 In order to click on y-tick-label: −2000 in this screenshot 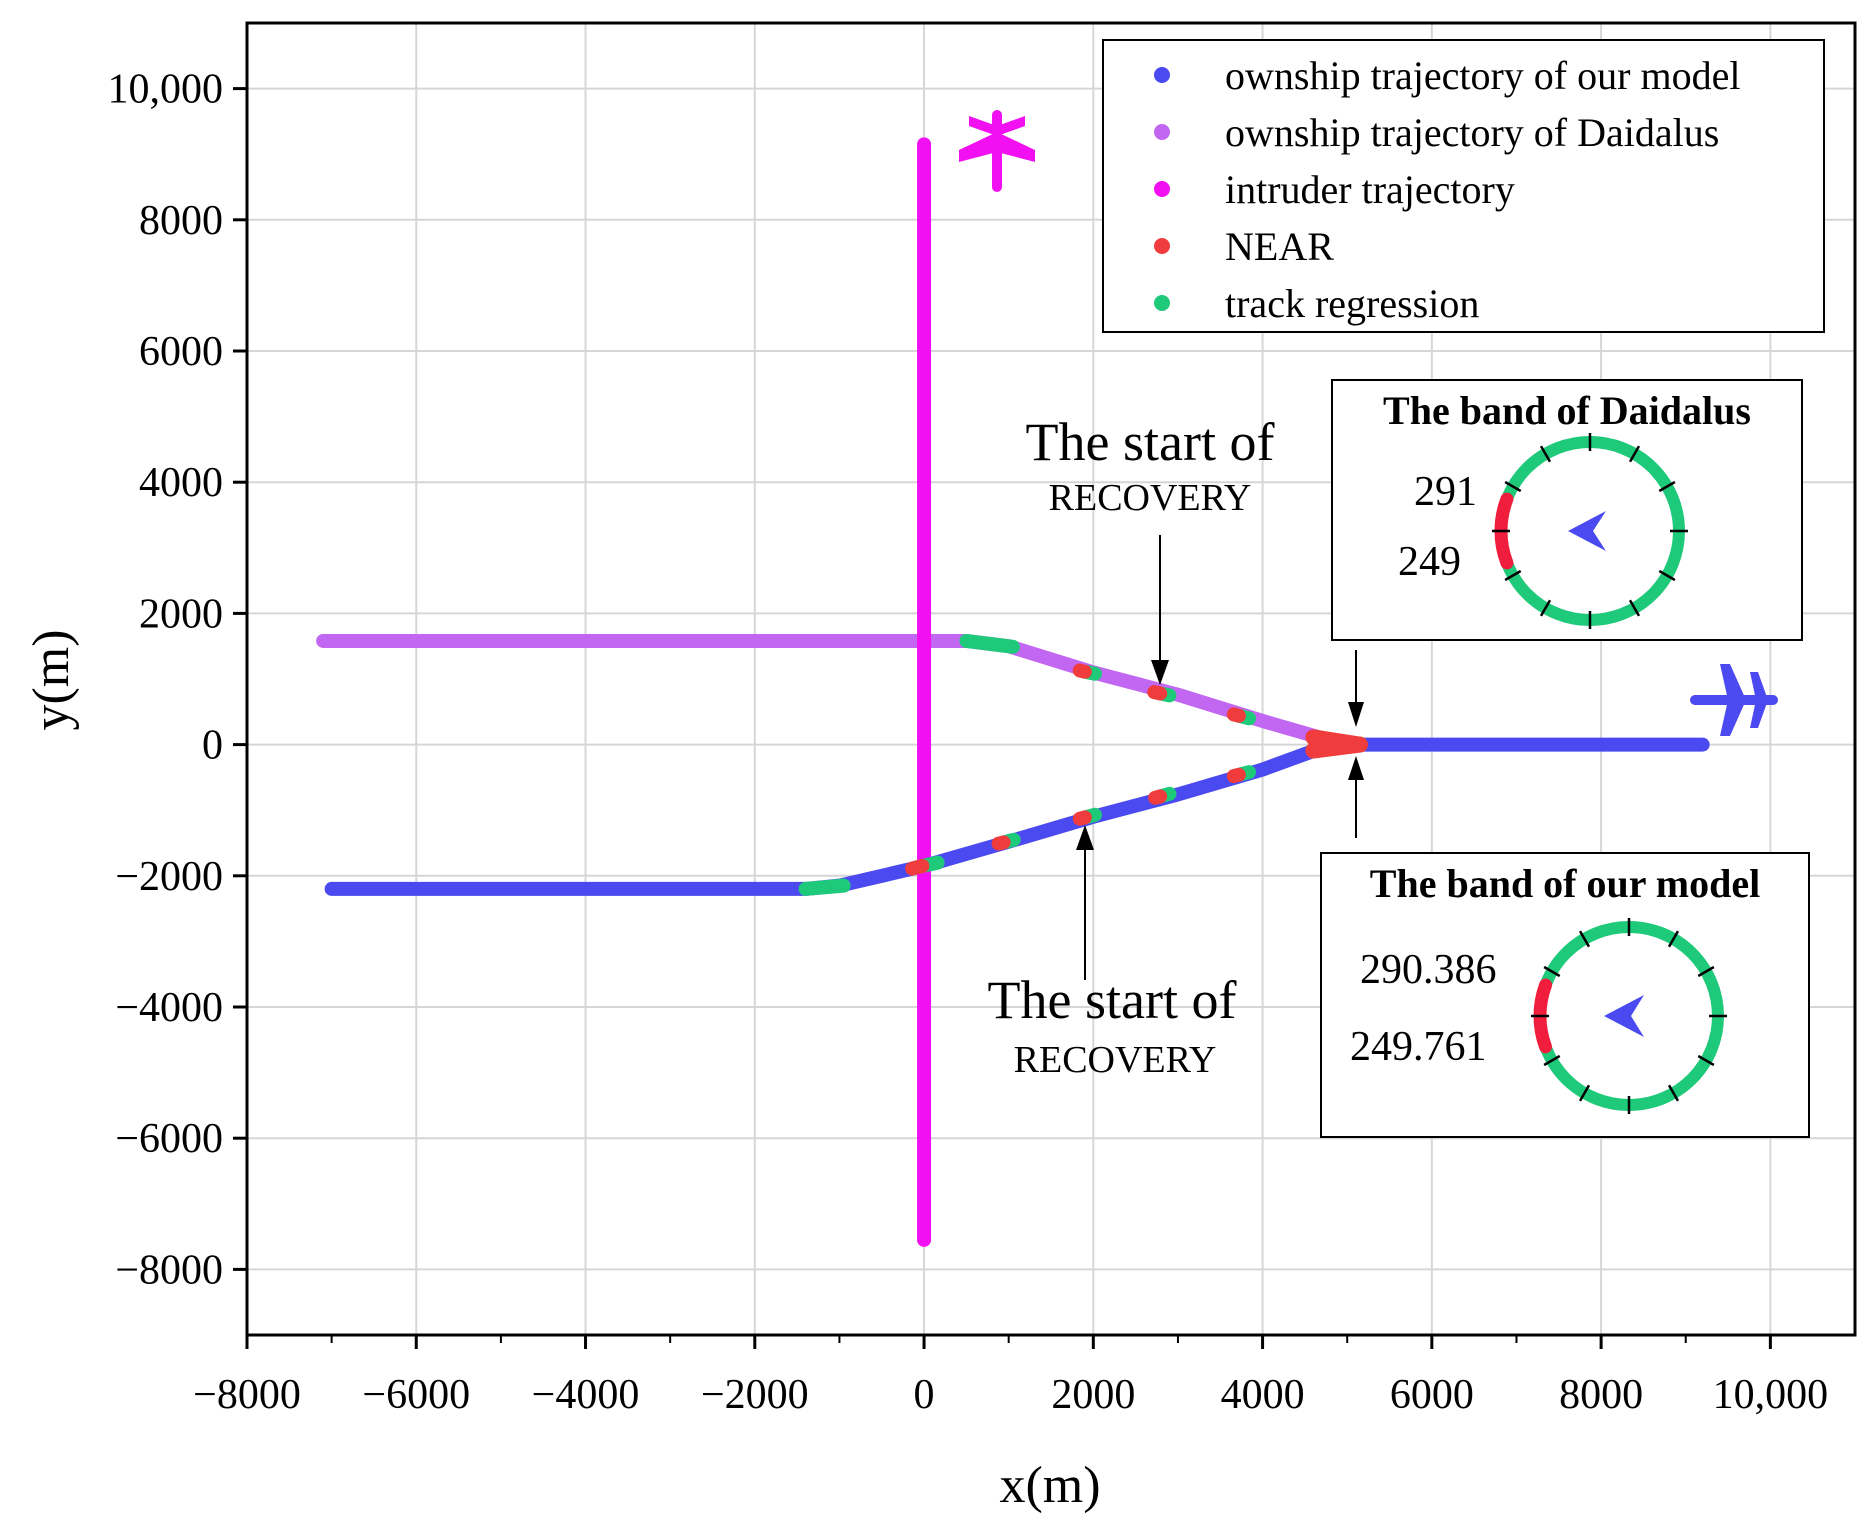, I will do `click(169, 877)`.